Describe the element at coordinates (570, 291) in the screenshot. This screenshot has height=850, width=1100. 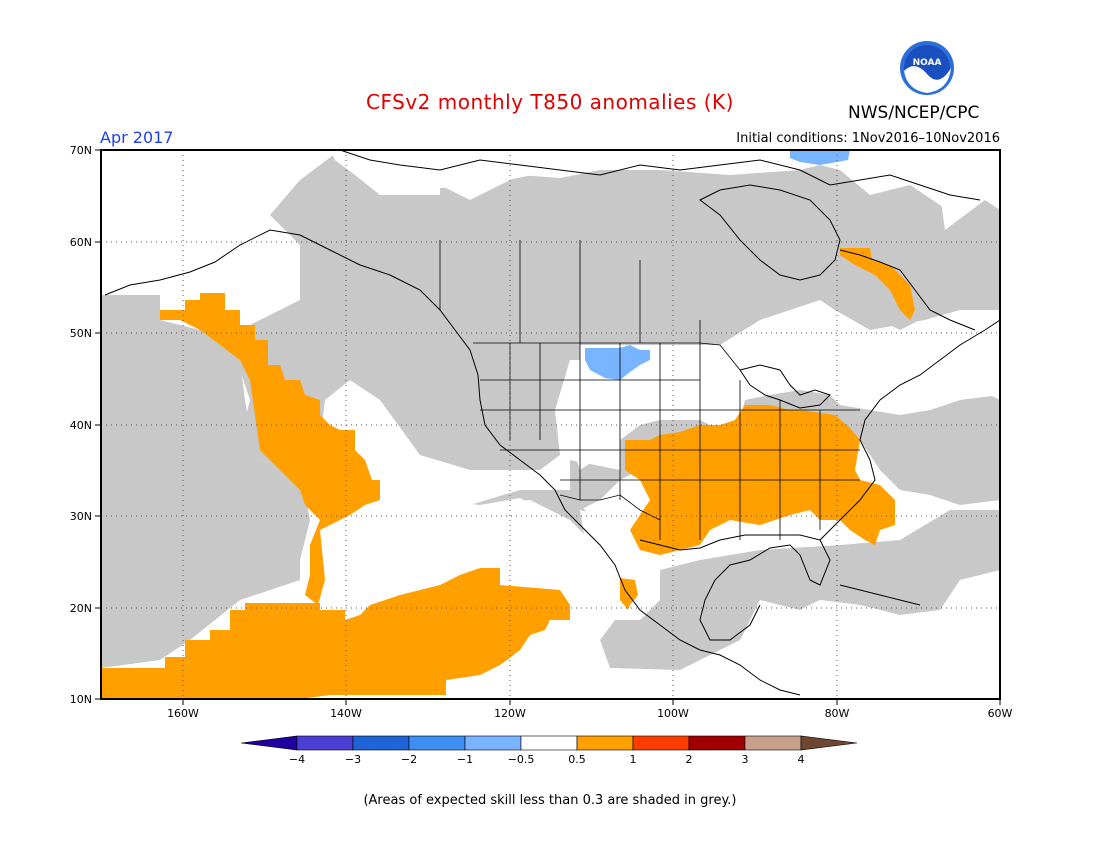
I see `canada-province-borders` at that location.